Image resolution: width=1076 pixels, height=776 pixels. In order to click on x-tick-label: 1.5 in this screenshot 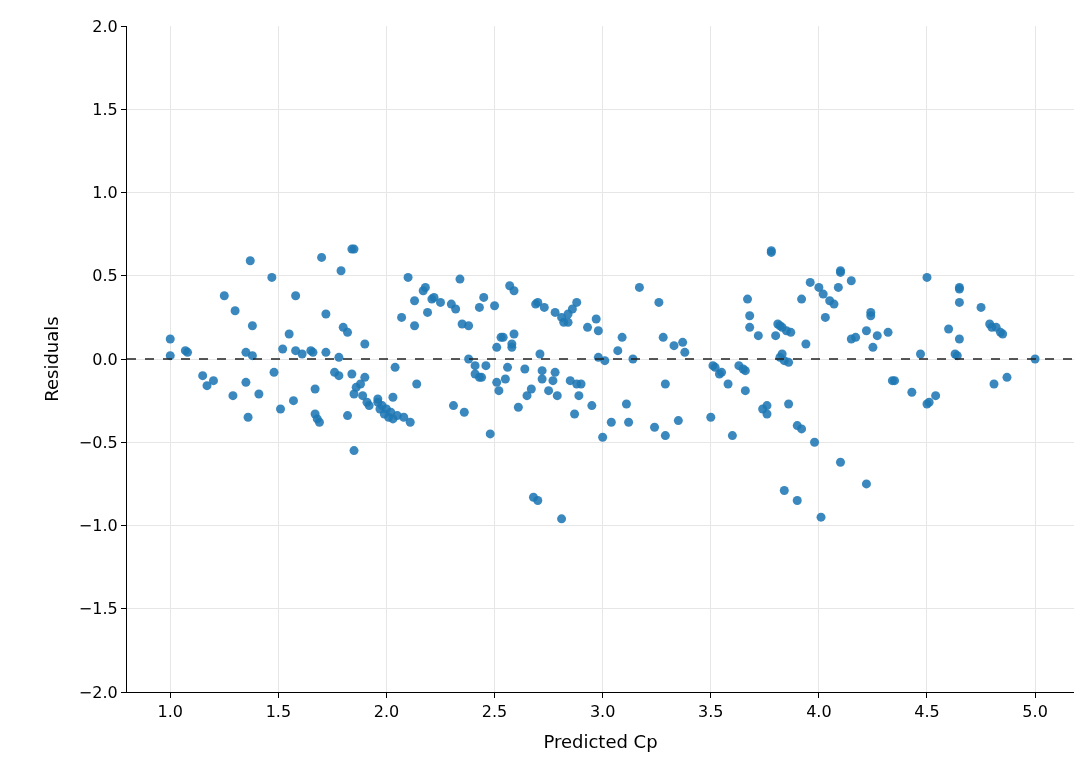, I will do `click(278, 712)`.